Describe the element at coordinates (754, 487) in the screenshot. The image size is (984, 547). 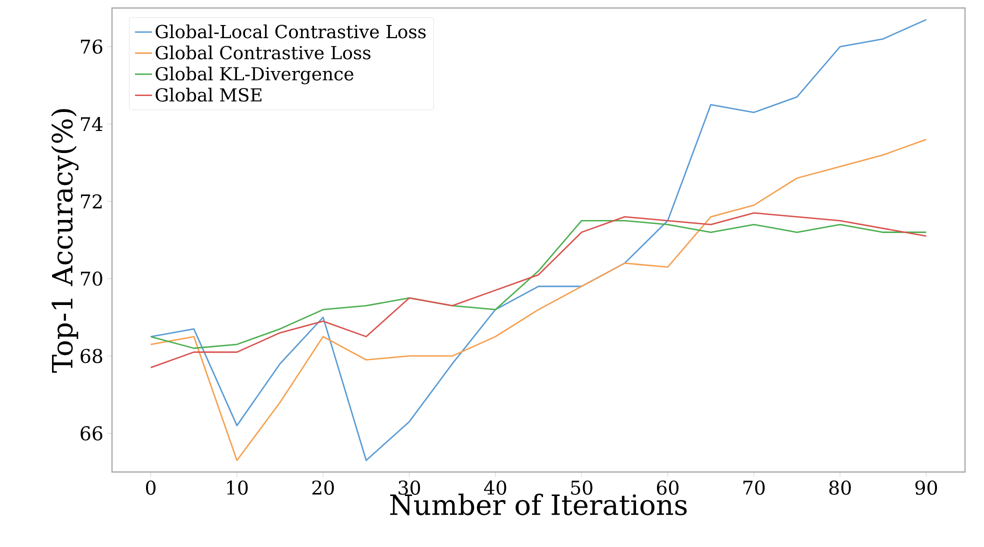
I see `x-tick-label: 70` at that location.